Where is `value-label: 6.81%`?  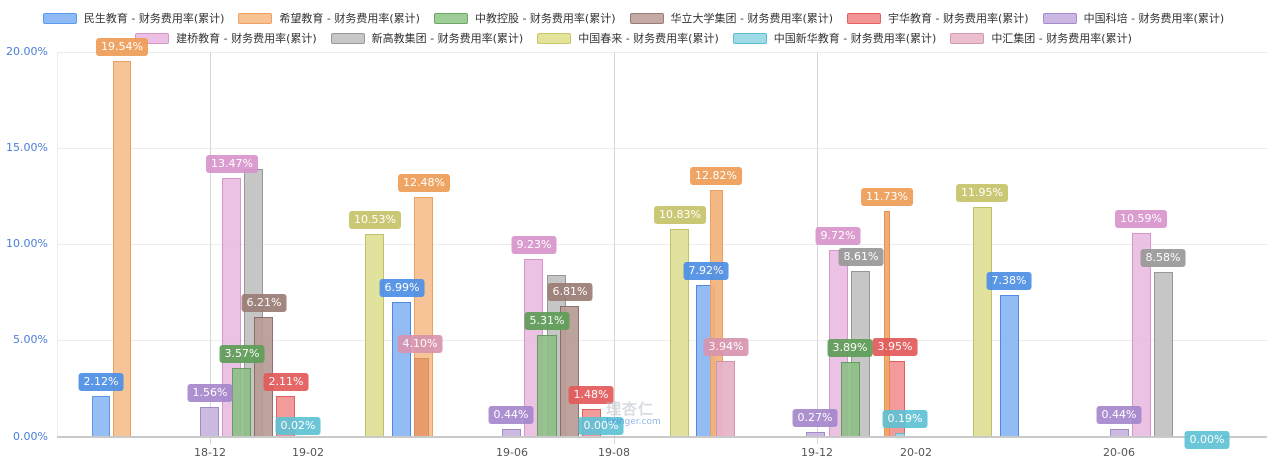
value-label: 6.81% is located at coordinates (570, 291).